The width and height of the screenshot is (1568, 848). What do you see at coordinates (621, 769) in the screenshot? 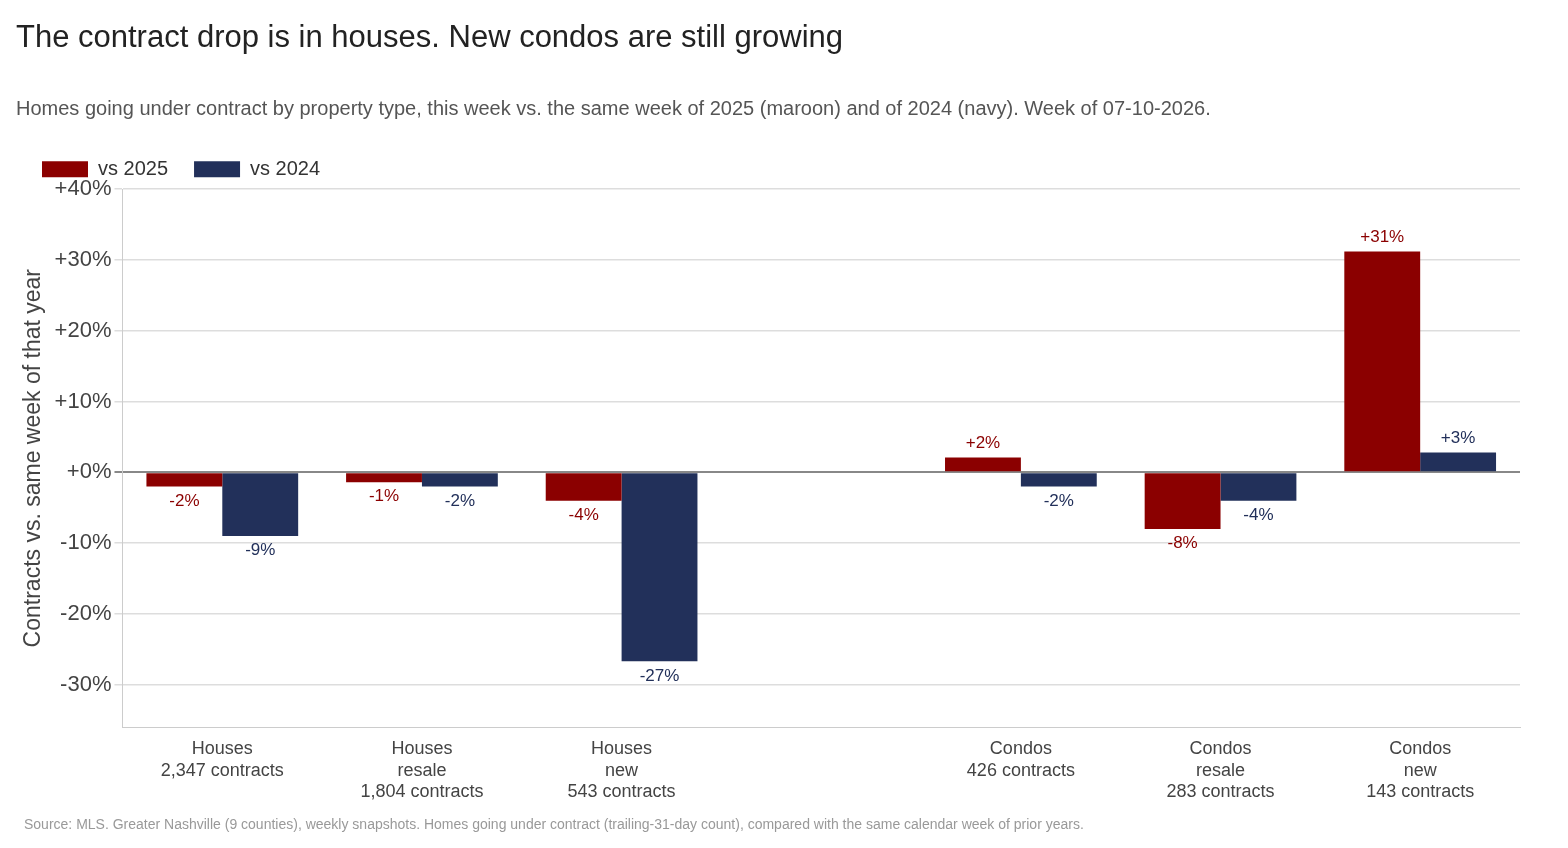
I see `x-tick-label: Houses new 543 contracts` at bounding box center [621, 769].